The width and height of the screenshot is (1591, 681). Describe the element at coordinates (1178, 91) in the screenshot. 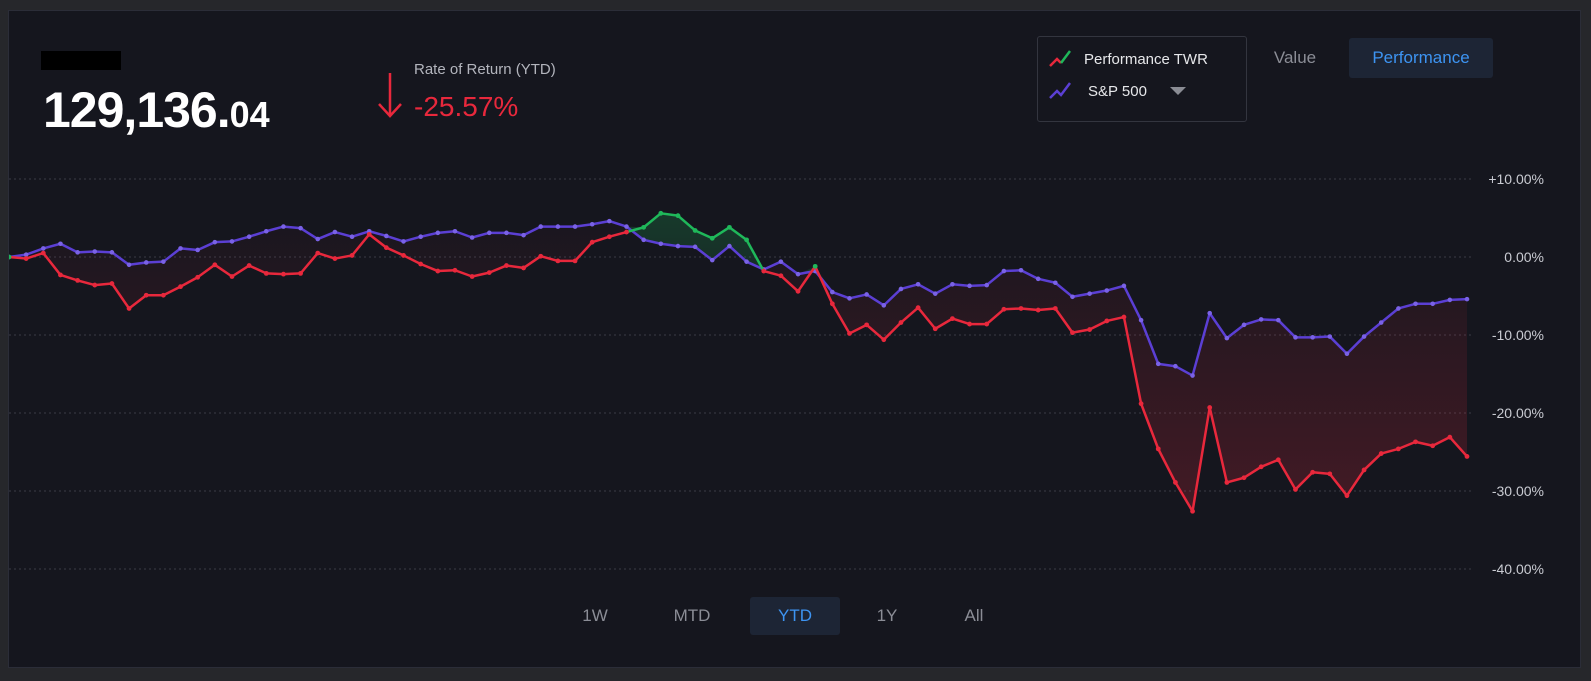

I see `chevron-down-icon` at that location.